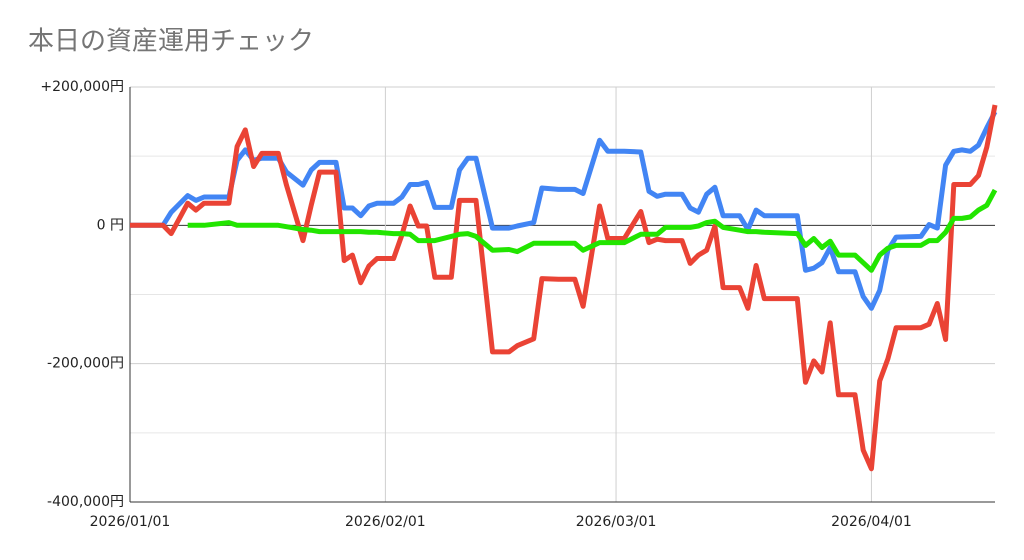  Describe the element at coordinates (385, 522) in the screenshot. I see `x-tick-label: 2026/02/01` at that location.